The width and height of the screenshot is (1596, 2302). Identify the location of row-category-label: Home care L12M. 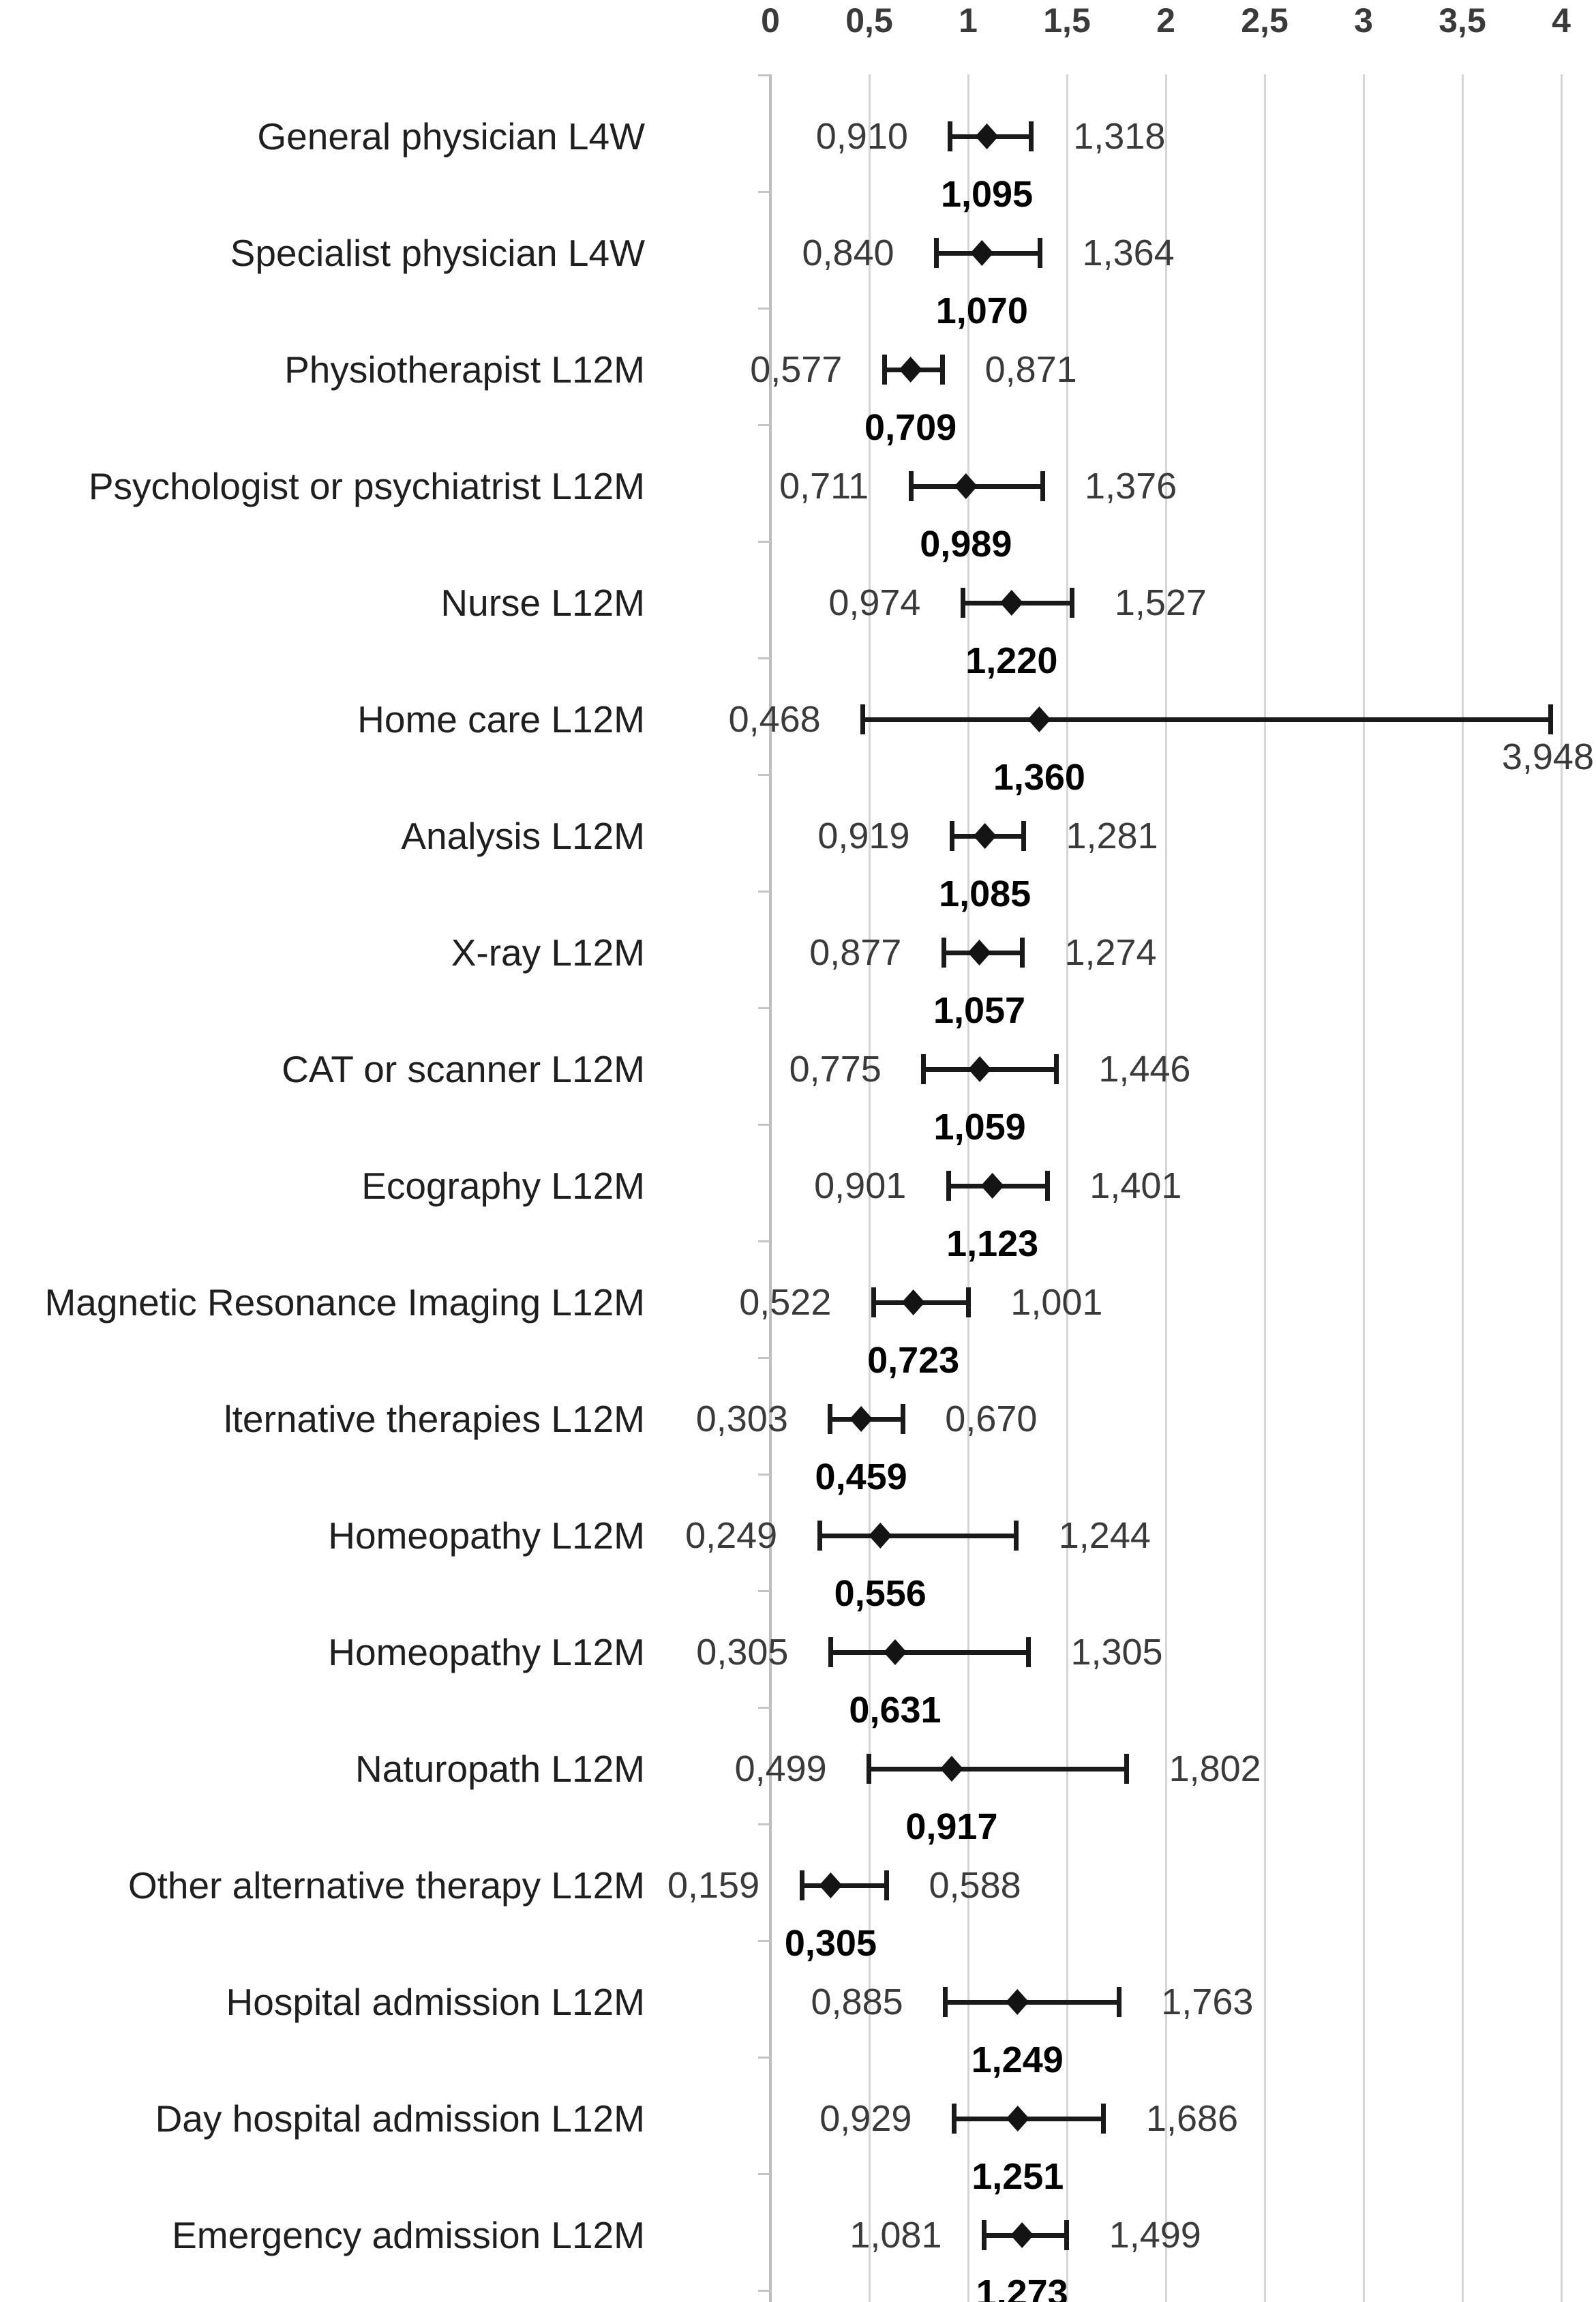
(501, 719).